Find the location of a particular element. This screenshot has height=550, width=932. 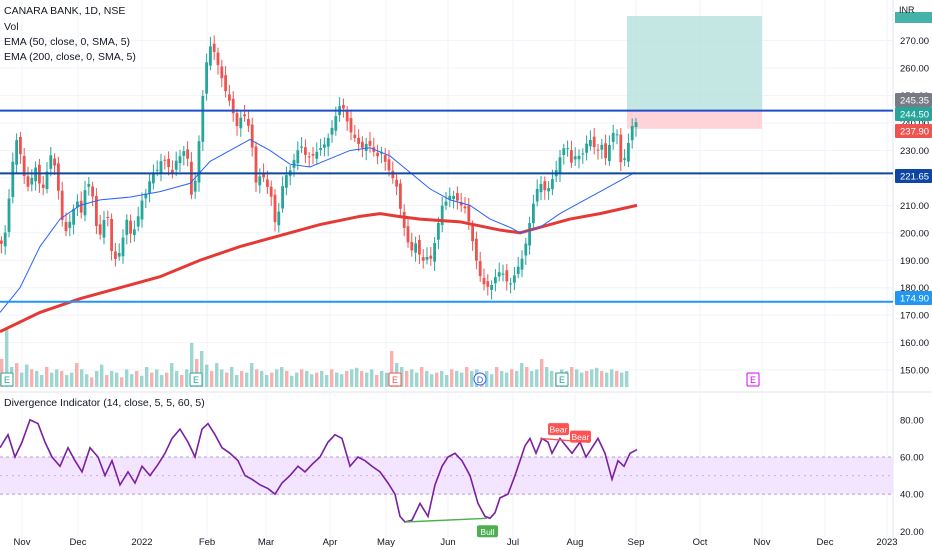

price-tick-label: 180.00 is located at coordinates (914, 288).